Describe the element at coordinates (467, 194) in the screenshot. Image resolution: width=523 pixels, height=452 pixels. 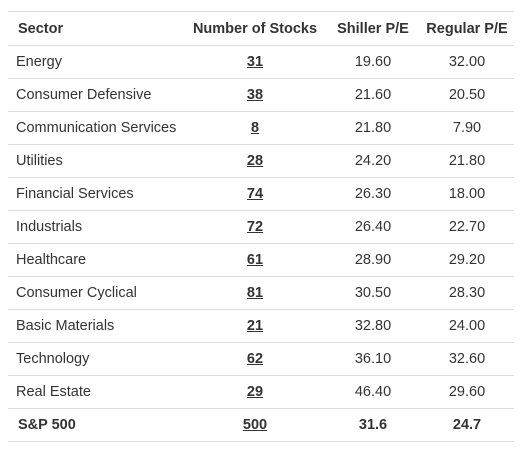
I see `regular-pe-value: 18.00` at that location.